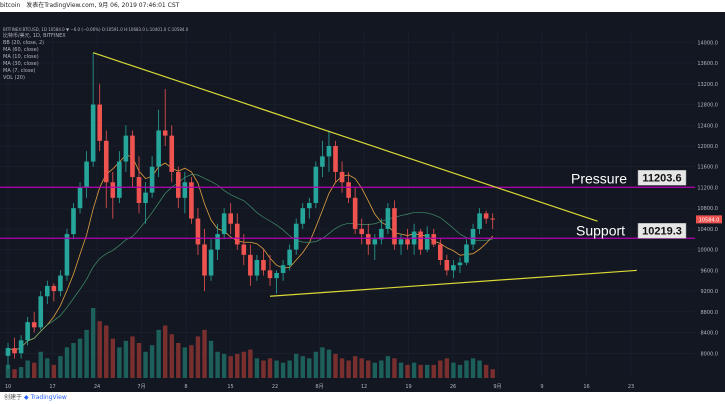  What do you see at coordinates (707, 85) in the screenshot?
I see `y-tick-label: 13200.0` at bounding box center [707, 85].